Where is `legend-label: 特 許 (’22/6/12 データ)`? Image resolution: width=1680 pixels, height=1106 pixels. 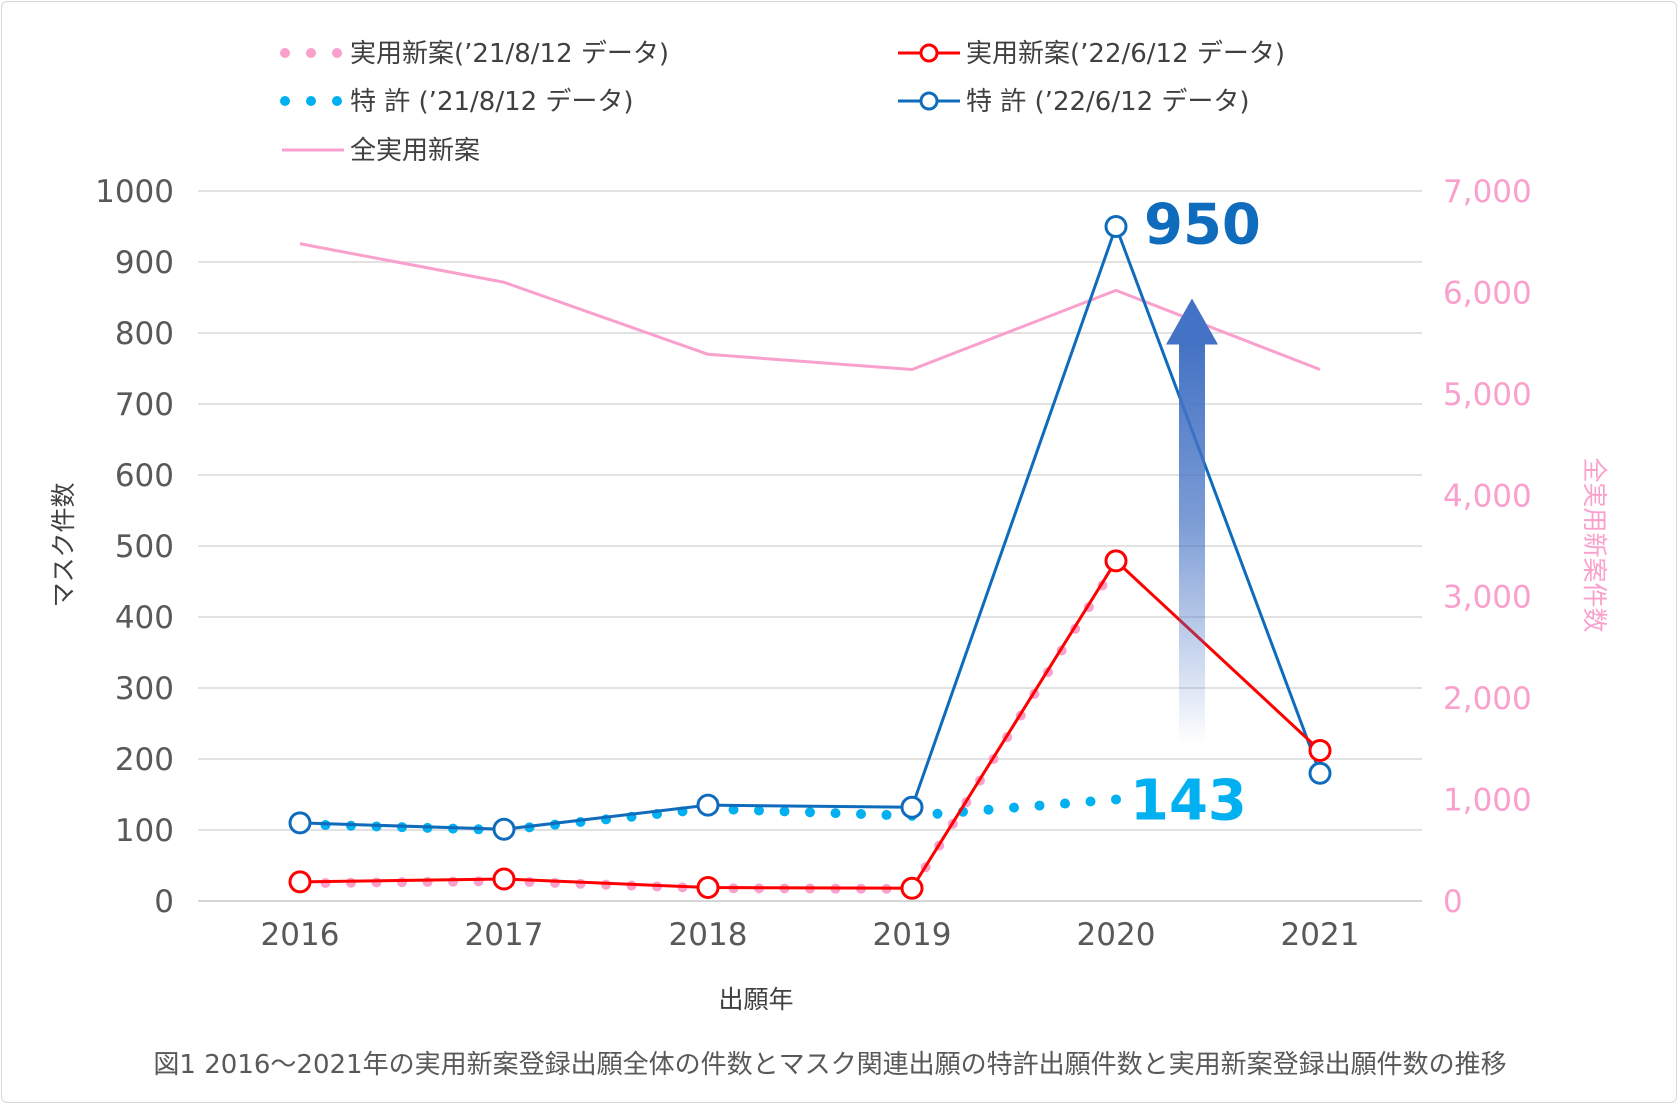
legend-label: 特 許 (’22/6/12 データ) is located at coordinates (1108, 102).